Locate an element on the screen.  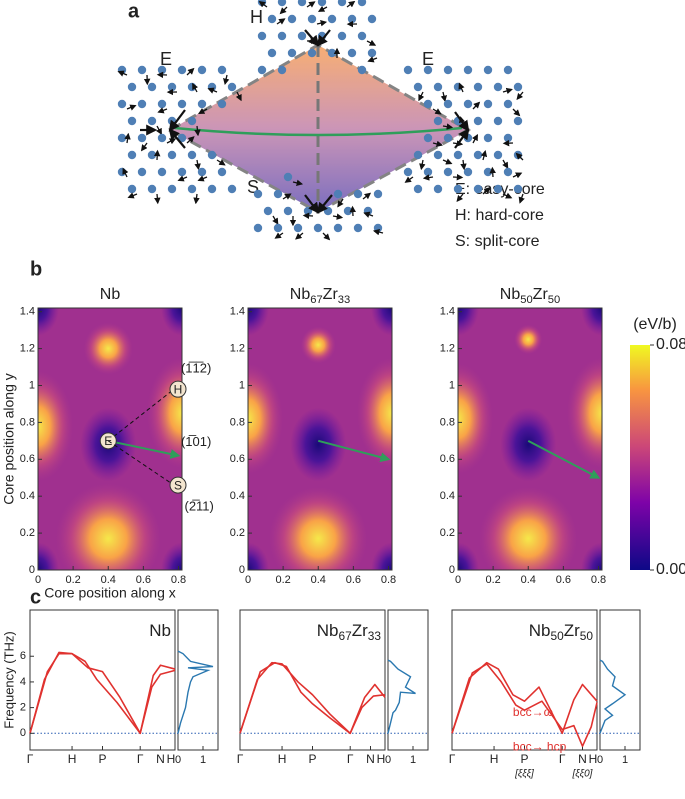
plot-title: Nb67Zr33 is located at coordinates (349, 632).